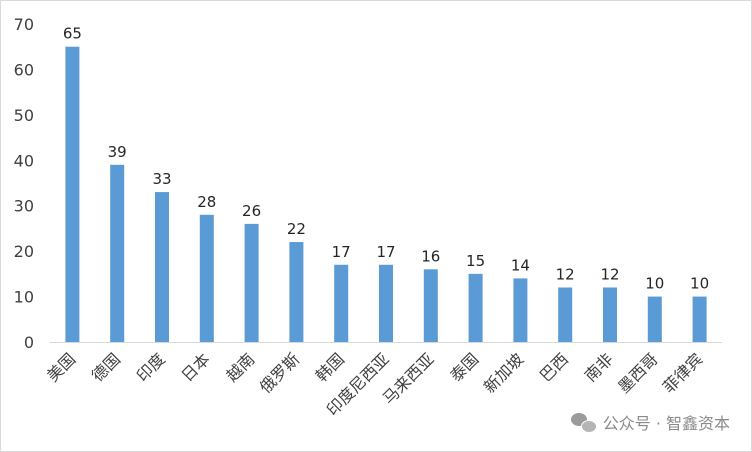  Describe the element at coordinates (240, 367) in the screenshot. I see `x-tick-label: 越南` at that location.